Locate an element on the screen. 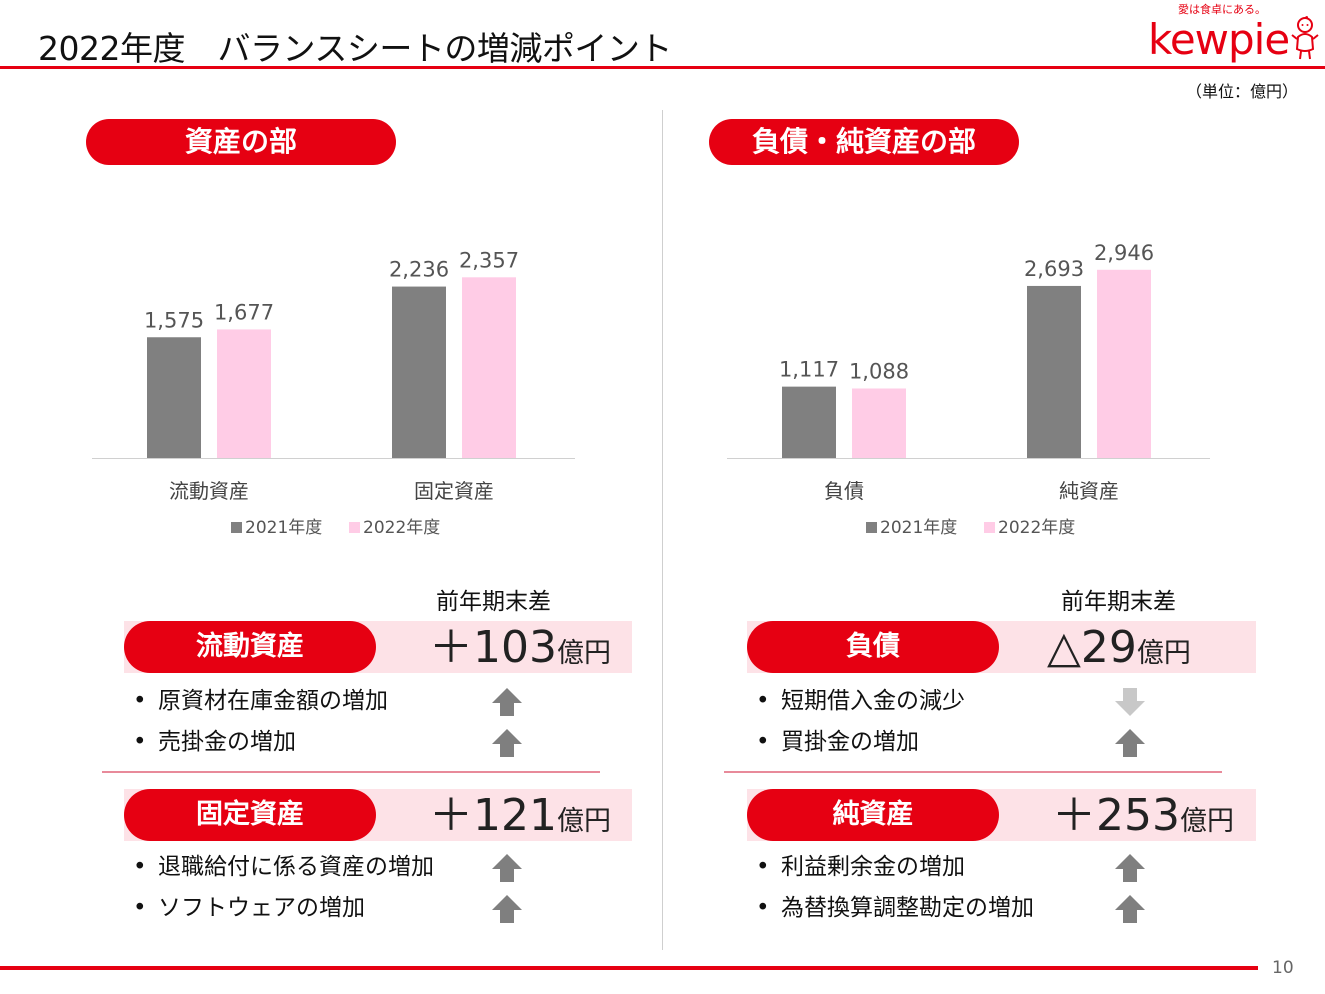 Image resolution: width=1325 pixels, height=994 pixels. title-underline is located at coordinates (662, 67).